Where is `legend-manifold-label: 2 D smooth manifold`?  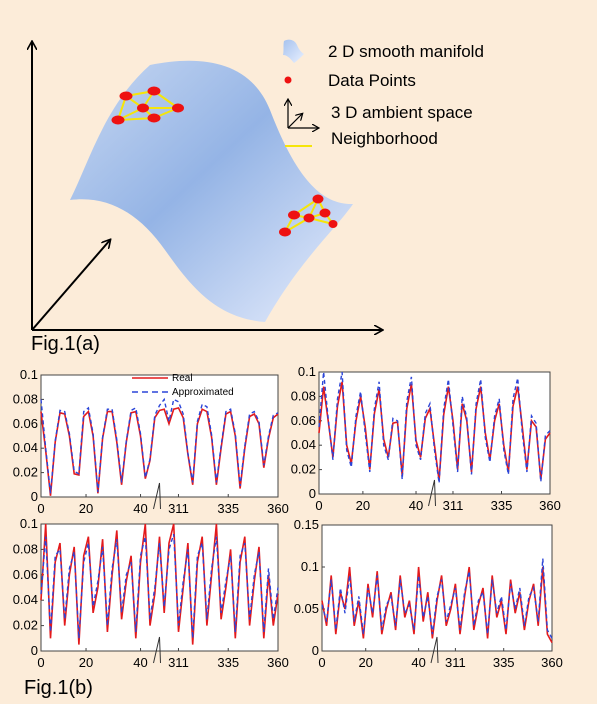 legend-manifold-label: 2 D smooth manifold is located at coordinates (406, 51).